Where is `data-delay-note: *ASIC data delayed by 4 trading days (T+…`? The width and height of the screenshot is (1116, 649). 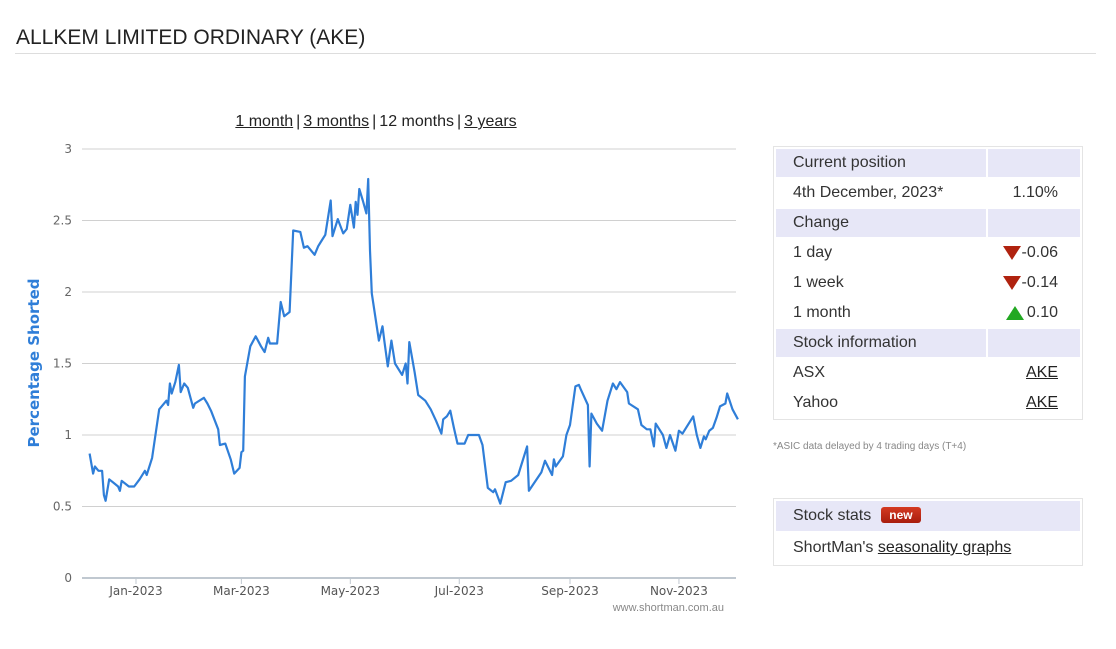 data-delay-note: *ASIC data delayed by 4 trading days (T+… is located at coordinates (870, 446).